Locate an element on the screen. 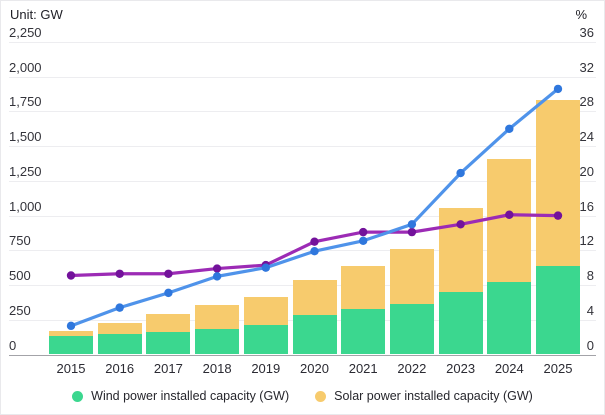  x-axis-label-2018: 2018 is located at coordinates (217, 368).